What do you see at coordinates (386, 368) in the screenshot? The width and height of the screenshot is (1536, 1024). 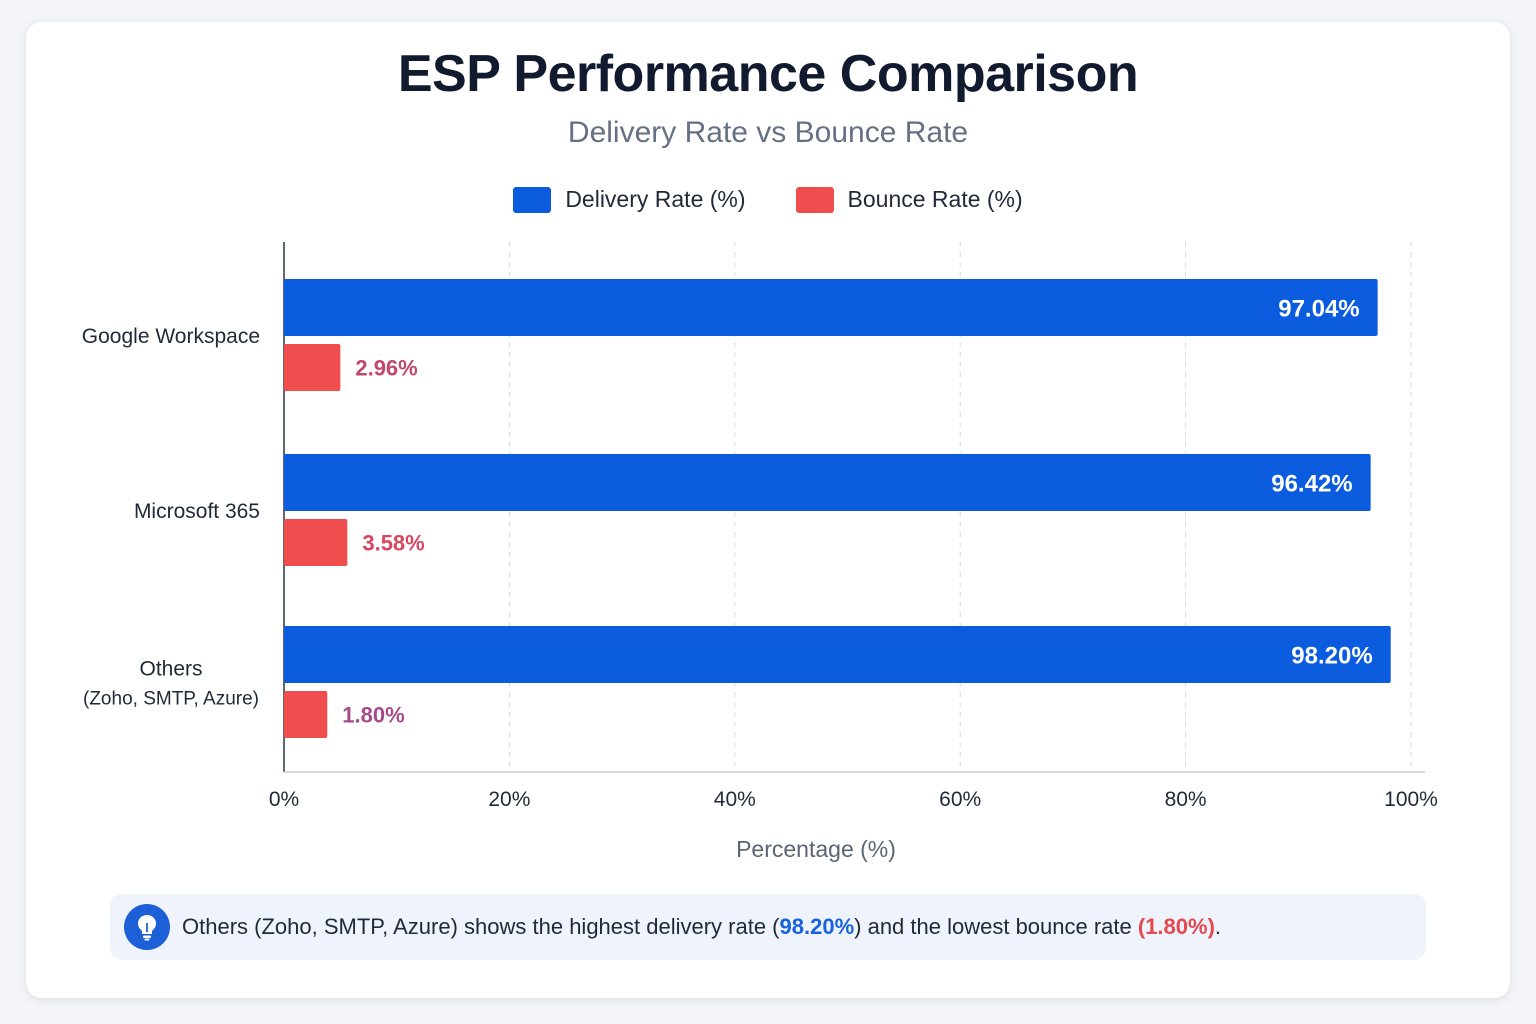 I see `data-label-bounce: 2.96%` at bounding box center [386, 368].